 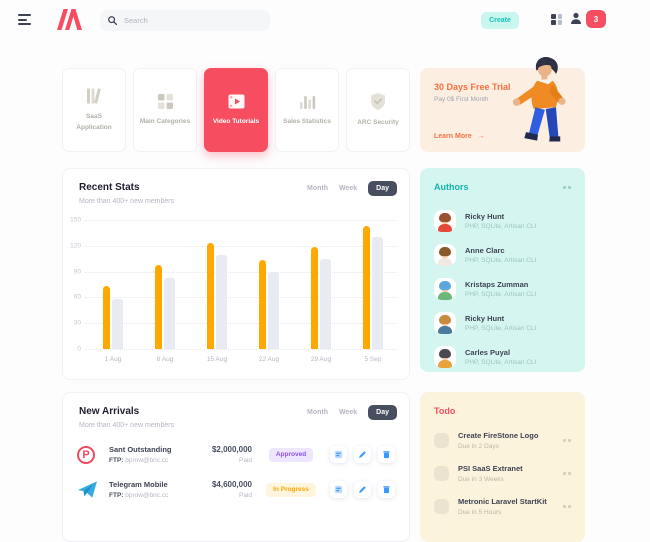 I want to click on menu-toggle-icon, so click(x=25, y=21).